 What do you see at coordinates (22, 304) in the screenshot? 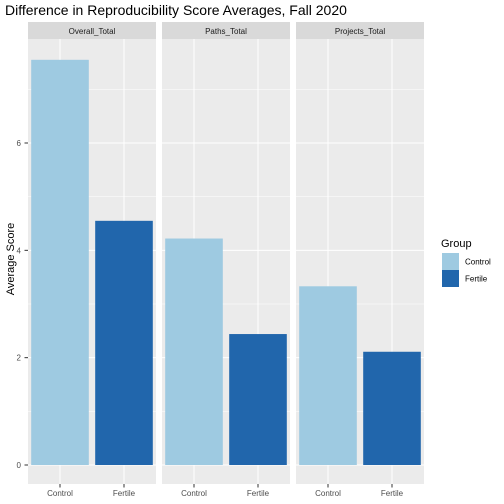
I see `y-axis: 0 2 4 6` at bounding box center [22, 304].